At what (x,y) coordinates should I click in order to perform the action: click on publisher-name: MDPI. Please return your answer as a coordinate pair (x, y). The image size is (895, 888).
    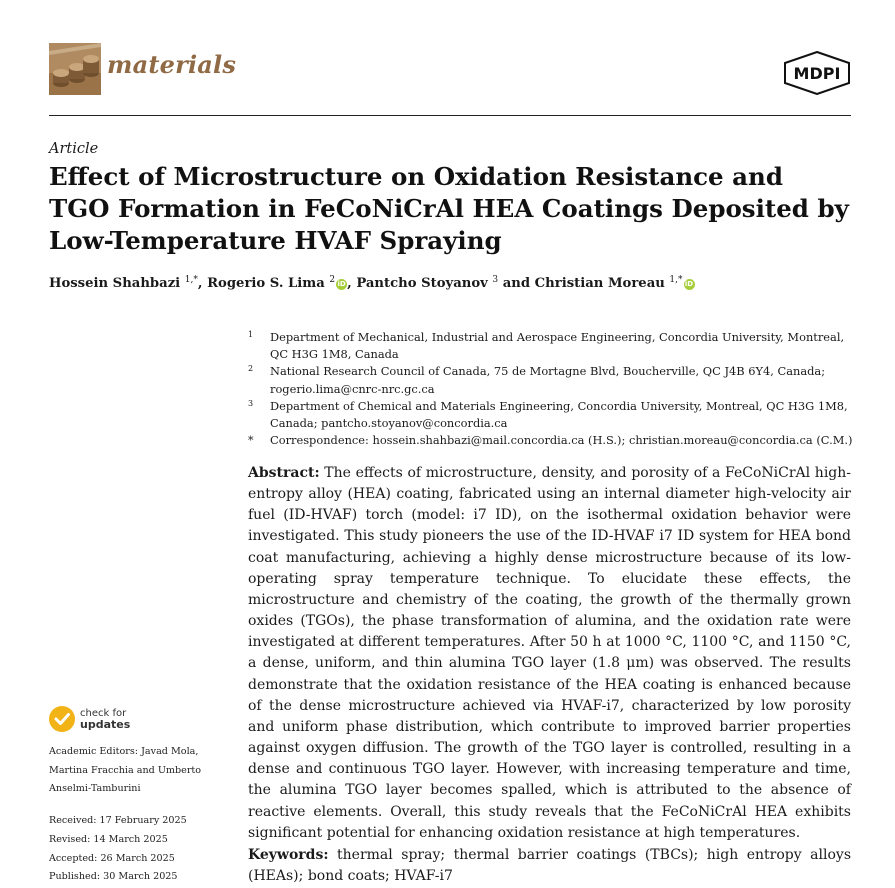
    Looking at the image, I should click on (817, 73).